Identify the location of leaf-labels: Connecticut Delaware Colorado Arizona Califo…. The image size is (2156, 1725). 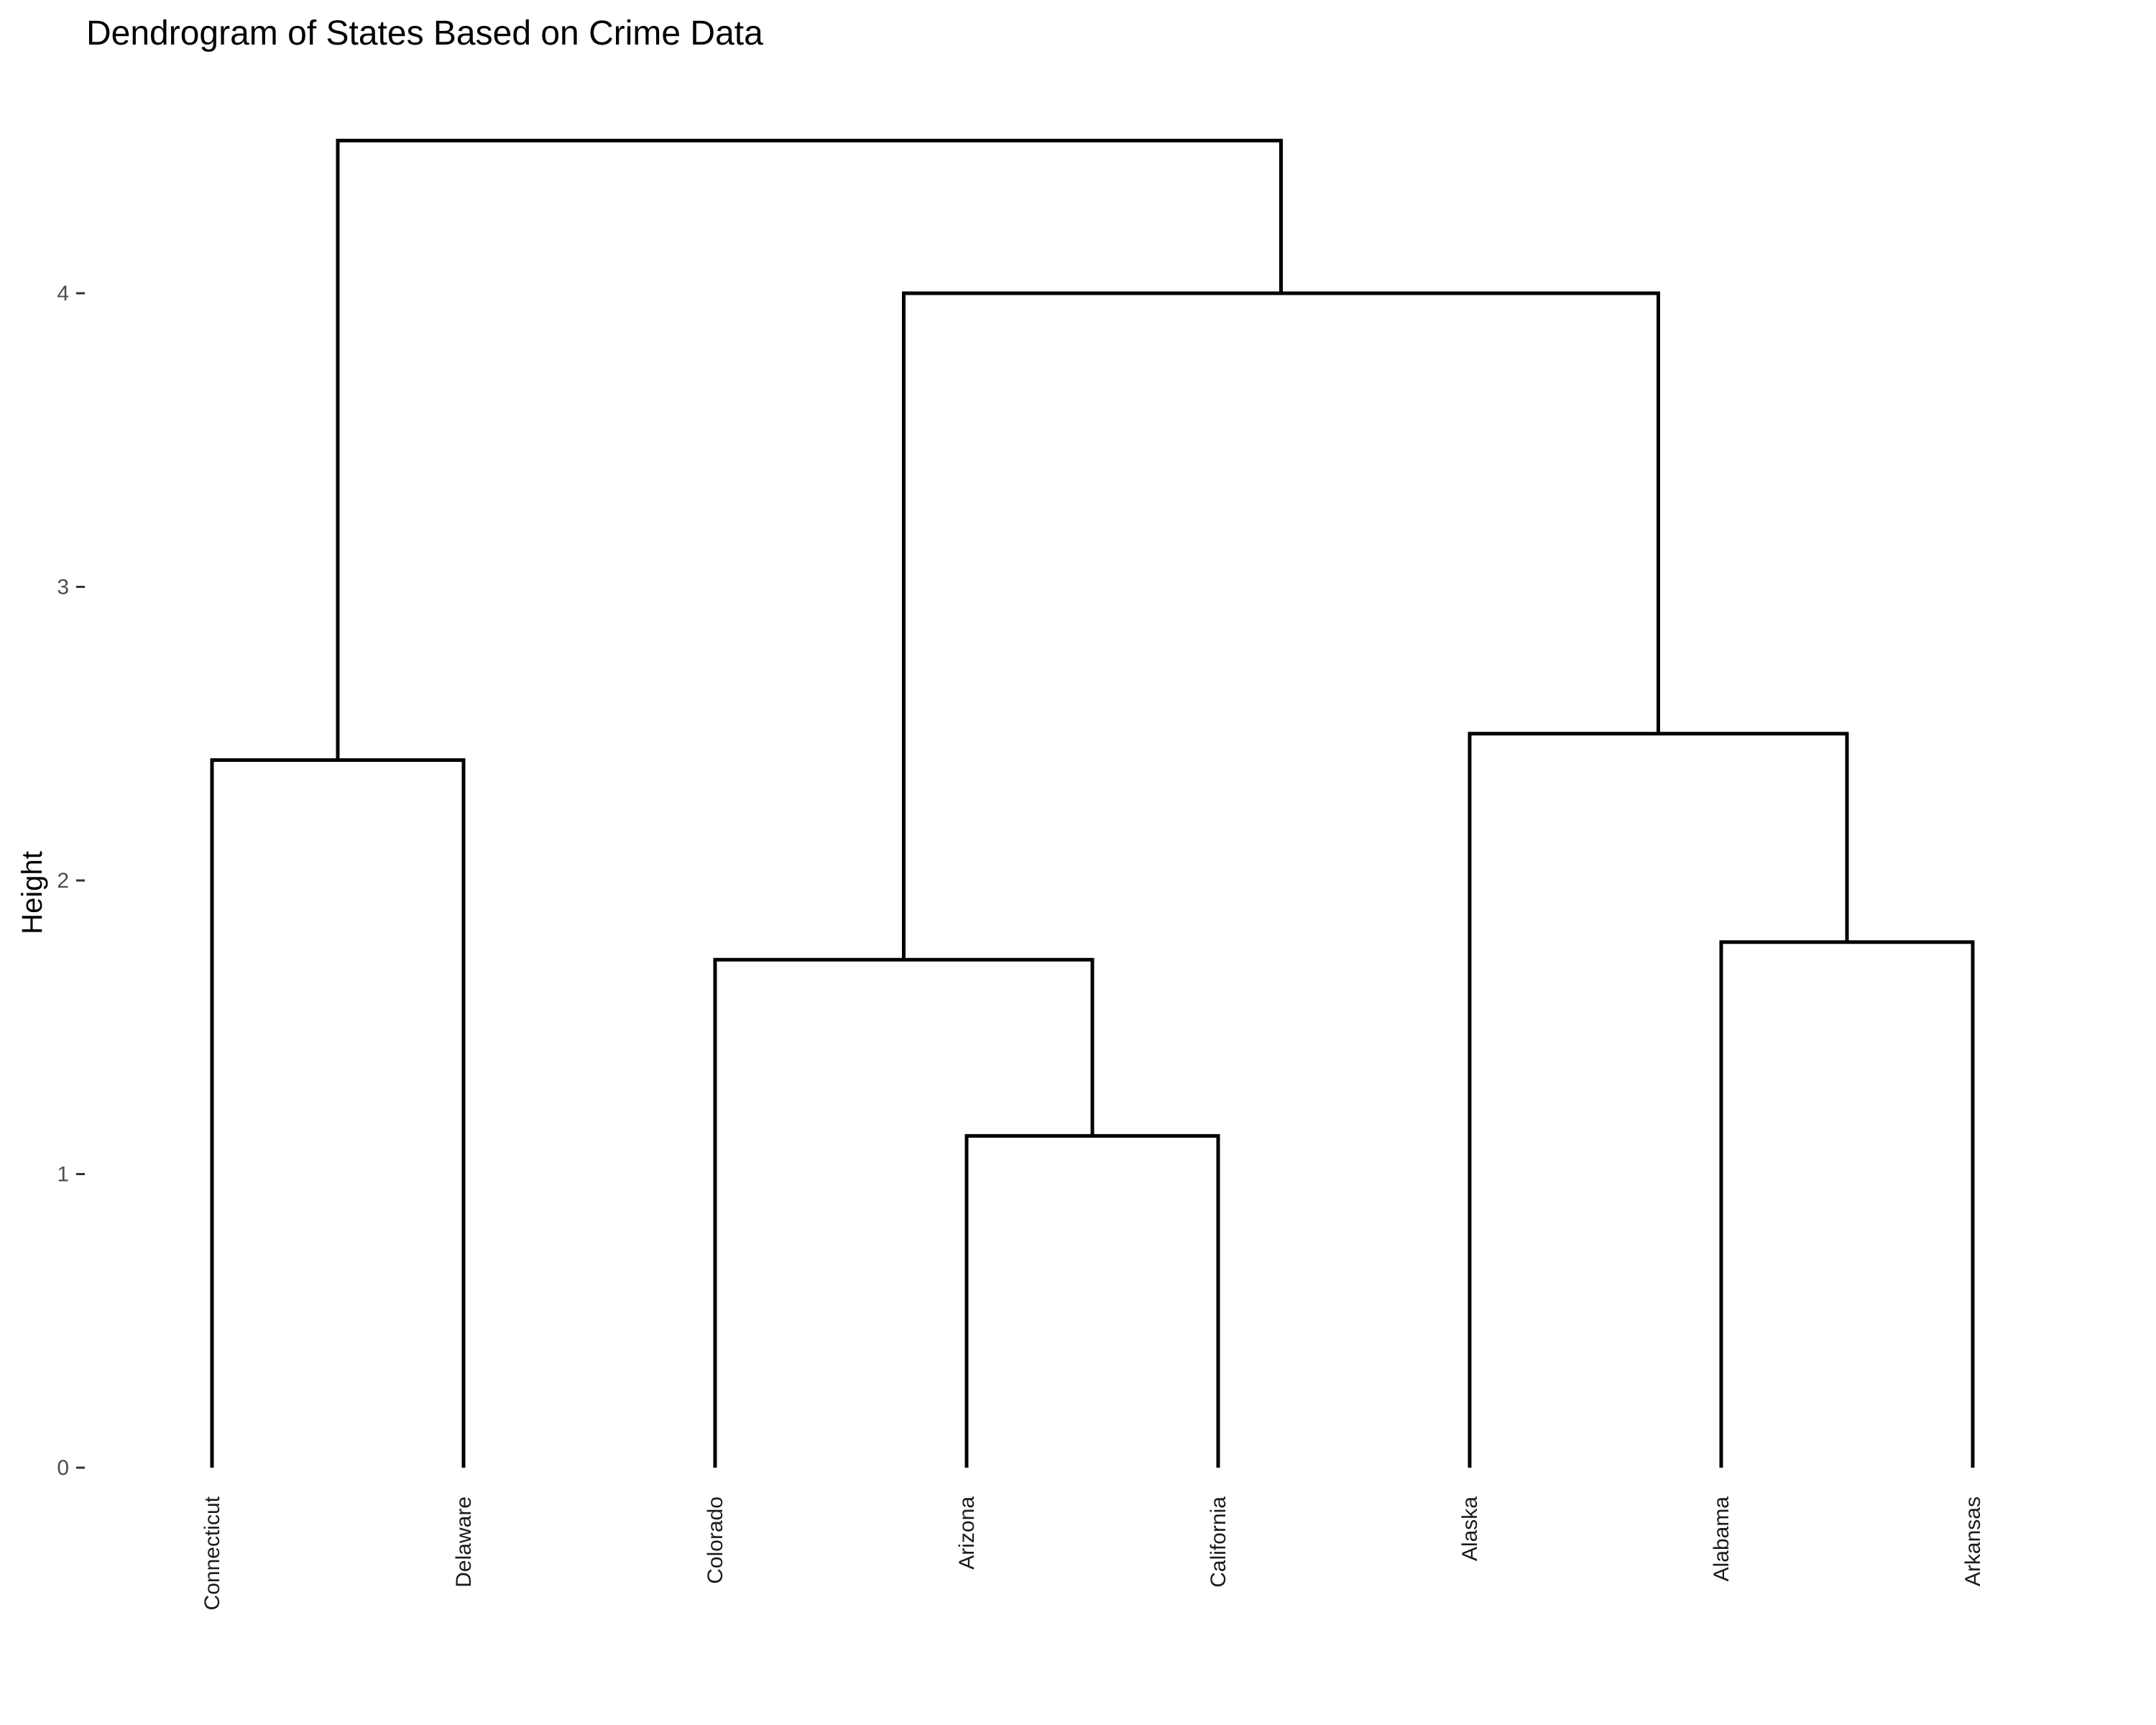
(1093, 1553).